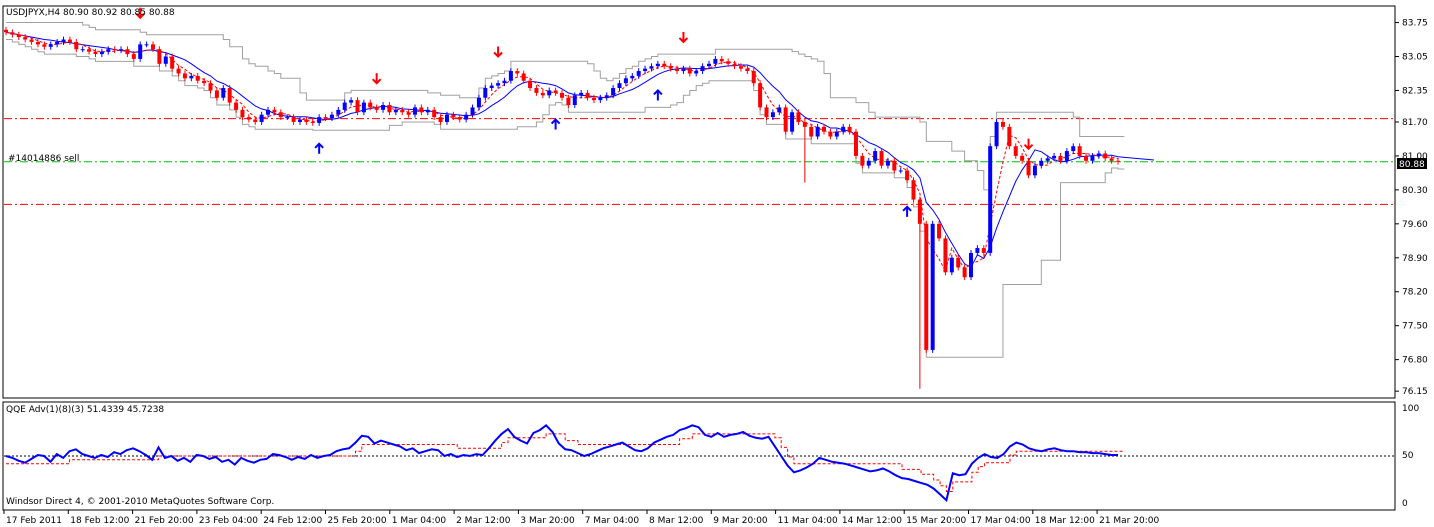 This screenshot has width=1434, height=527. What do you see at coordinates (419, 521) in the screenshot?
I see `x-tick-label: 1 Mar 04:00` at bounding box center [419, 521].